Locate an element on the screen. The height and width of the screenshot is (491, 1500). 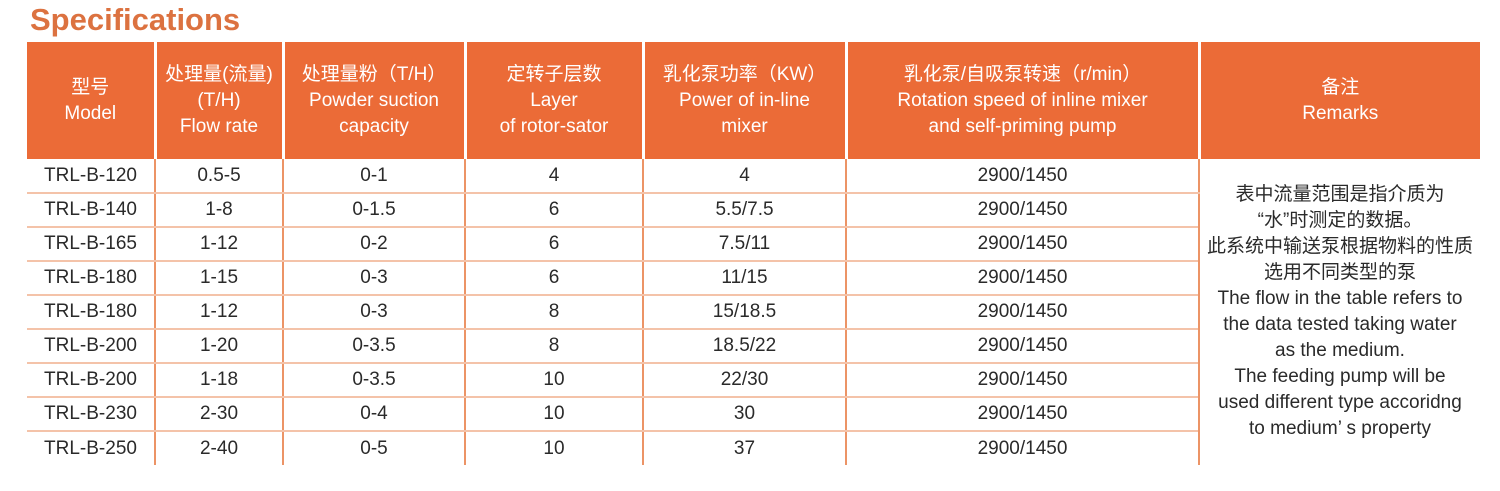
table-row: TRL-B-250 2-40 0-5 10 37 2900/1450 is located at coordinates (753, 448).